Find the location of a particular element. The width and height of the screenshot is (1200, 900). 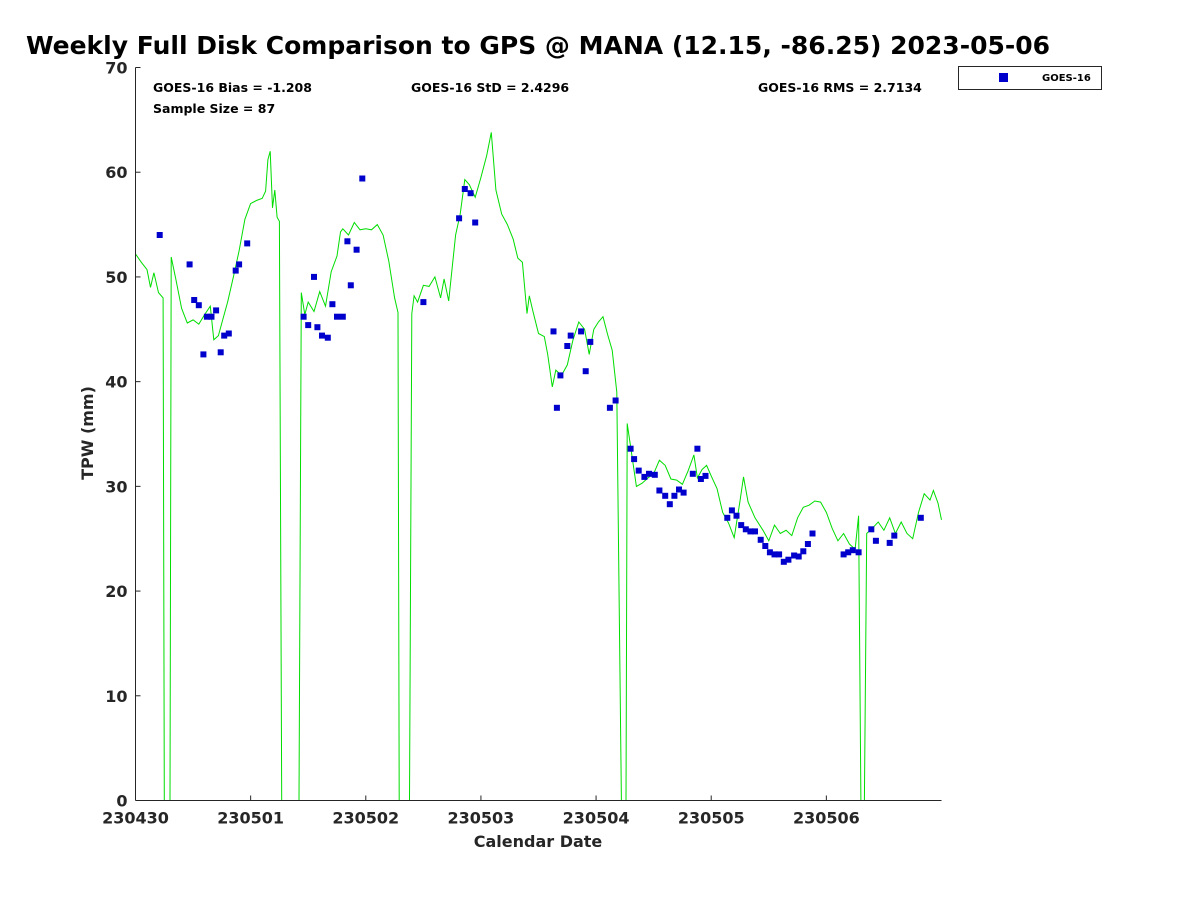

x-tick-label: 230503 is located at coordinates (481, 818).